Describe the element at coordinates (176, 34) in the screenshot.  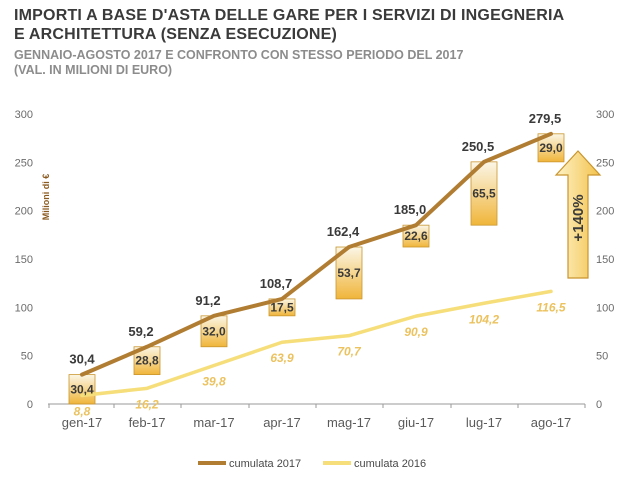
I see `chart-title-line2: E ARCHITETTURA (SENZA ESECUZIONE)` at that location.